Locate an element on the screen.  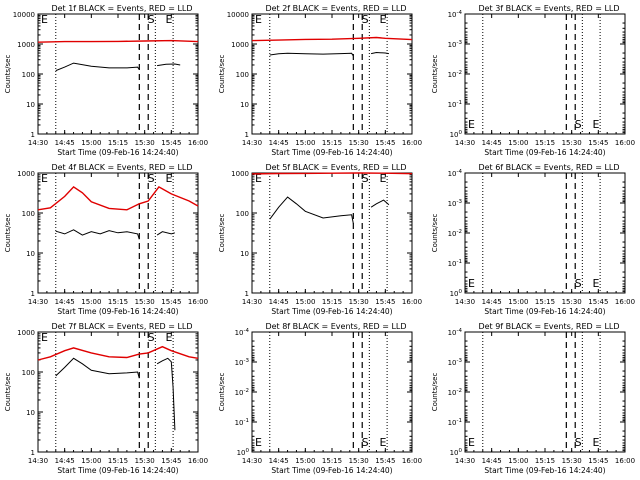
chart-title: Det 2f BLACK = Events, RED = LLD is located at coordinates (335, 8).